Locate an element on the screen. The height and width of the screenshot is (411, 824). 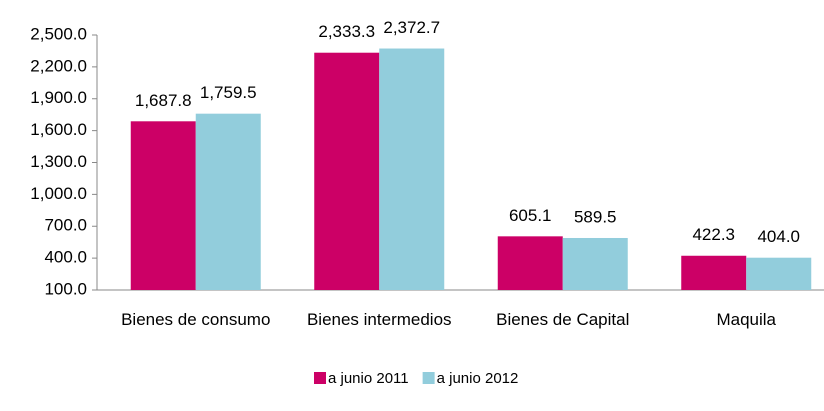
x-tick-label: Bienes de Capital is located at coordinates (563, 319).